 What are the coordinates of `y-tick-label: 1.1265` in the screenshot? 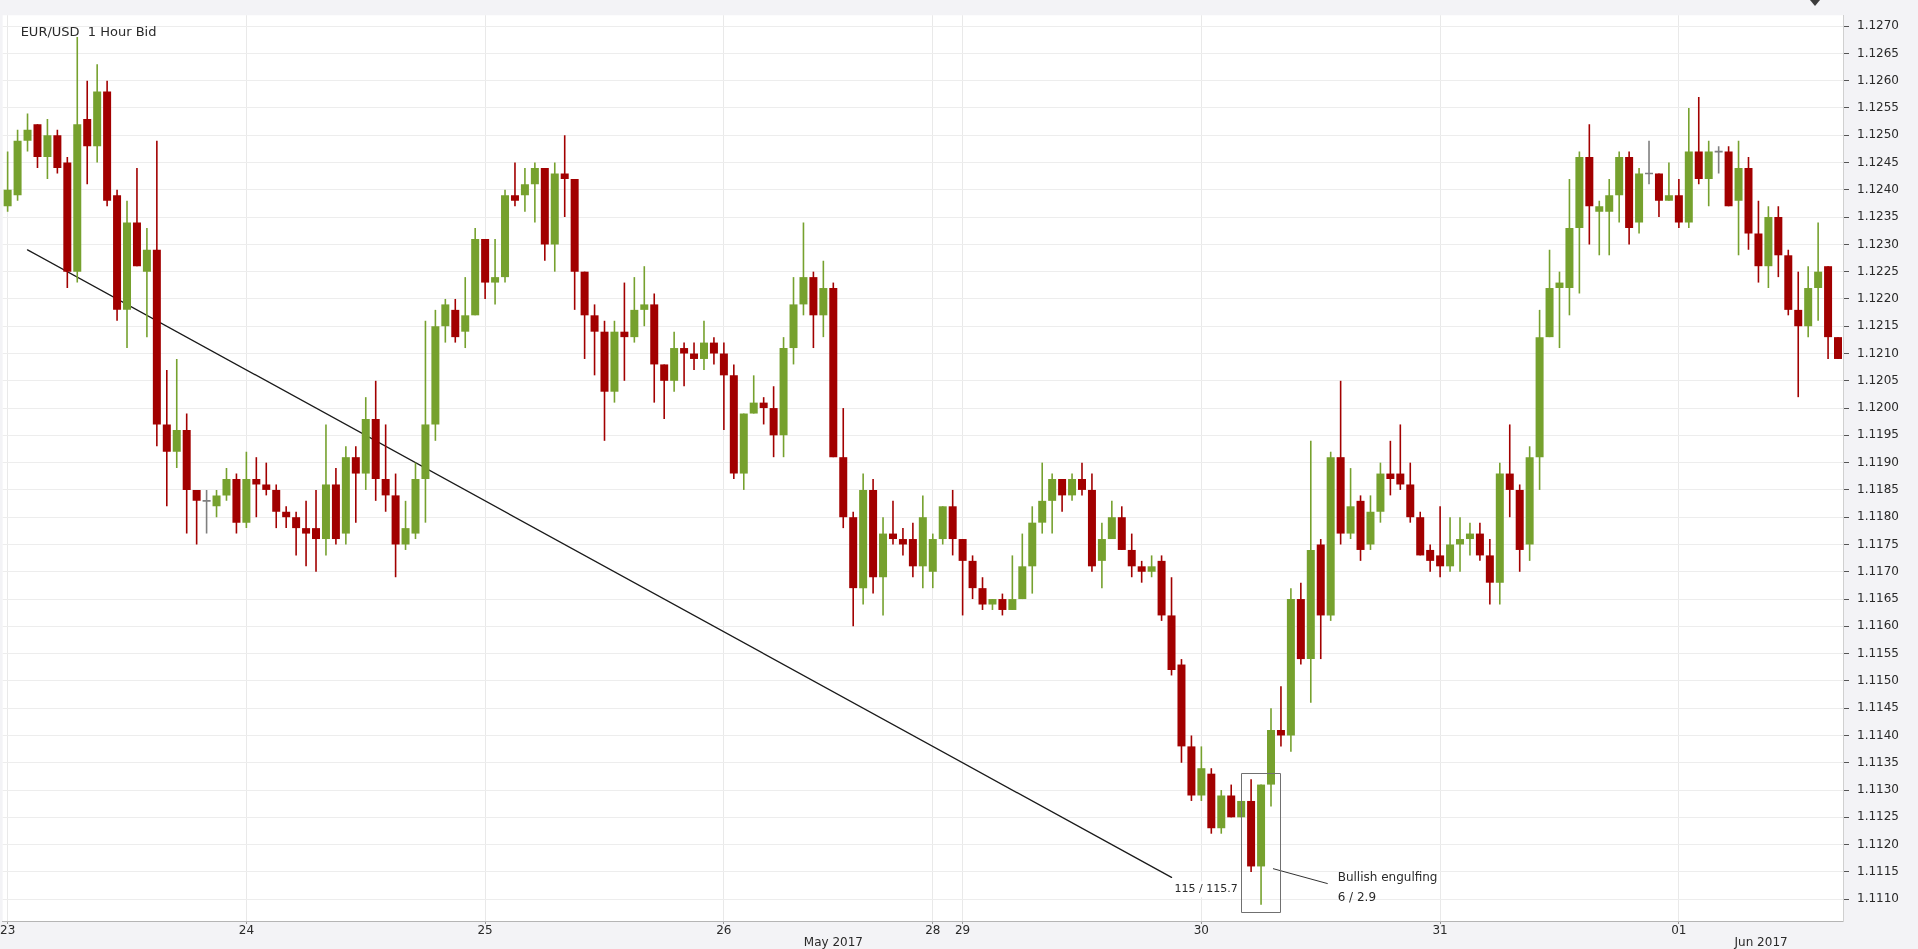 It's located at (1878, 52).